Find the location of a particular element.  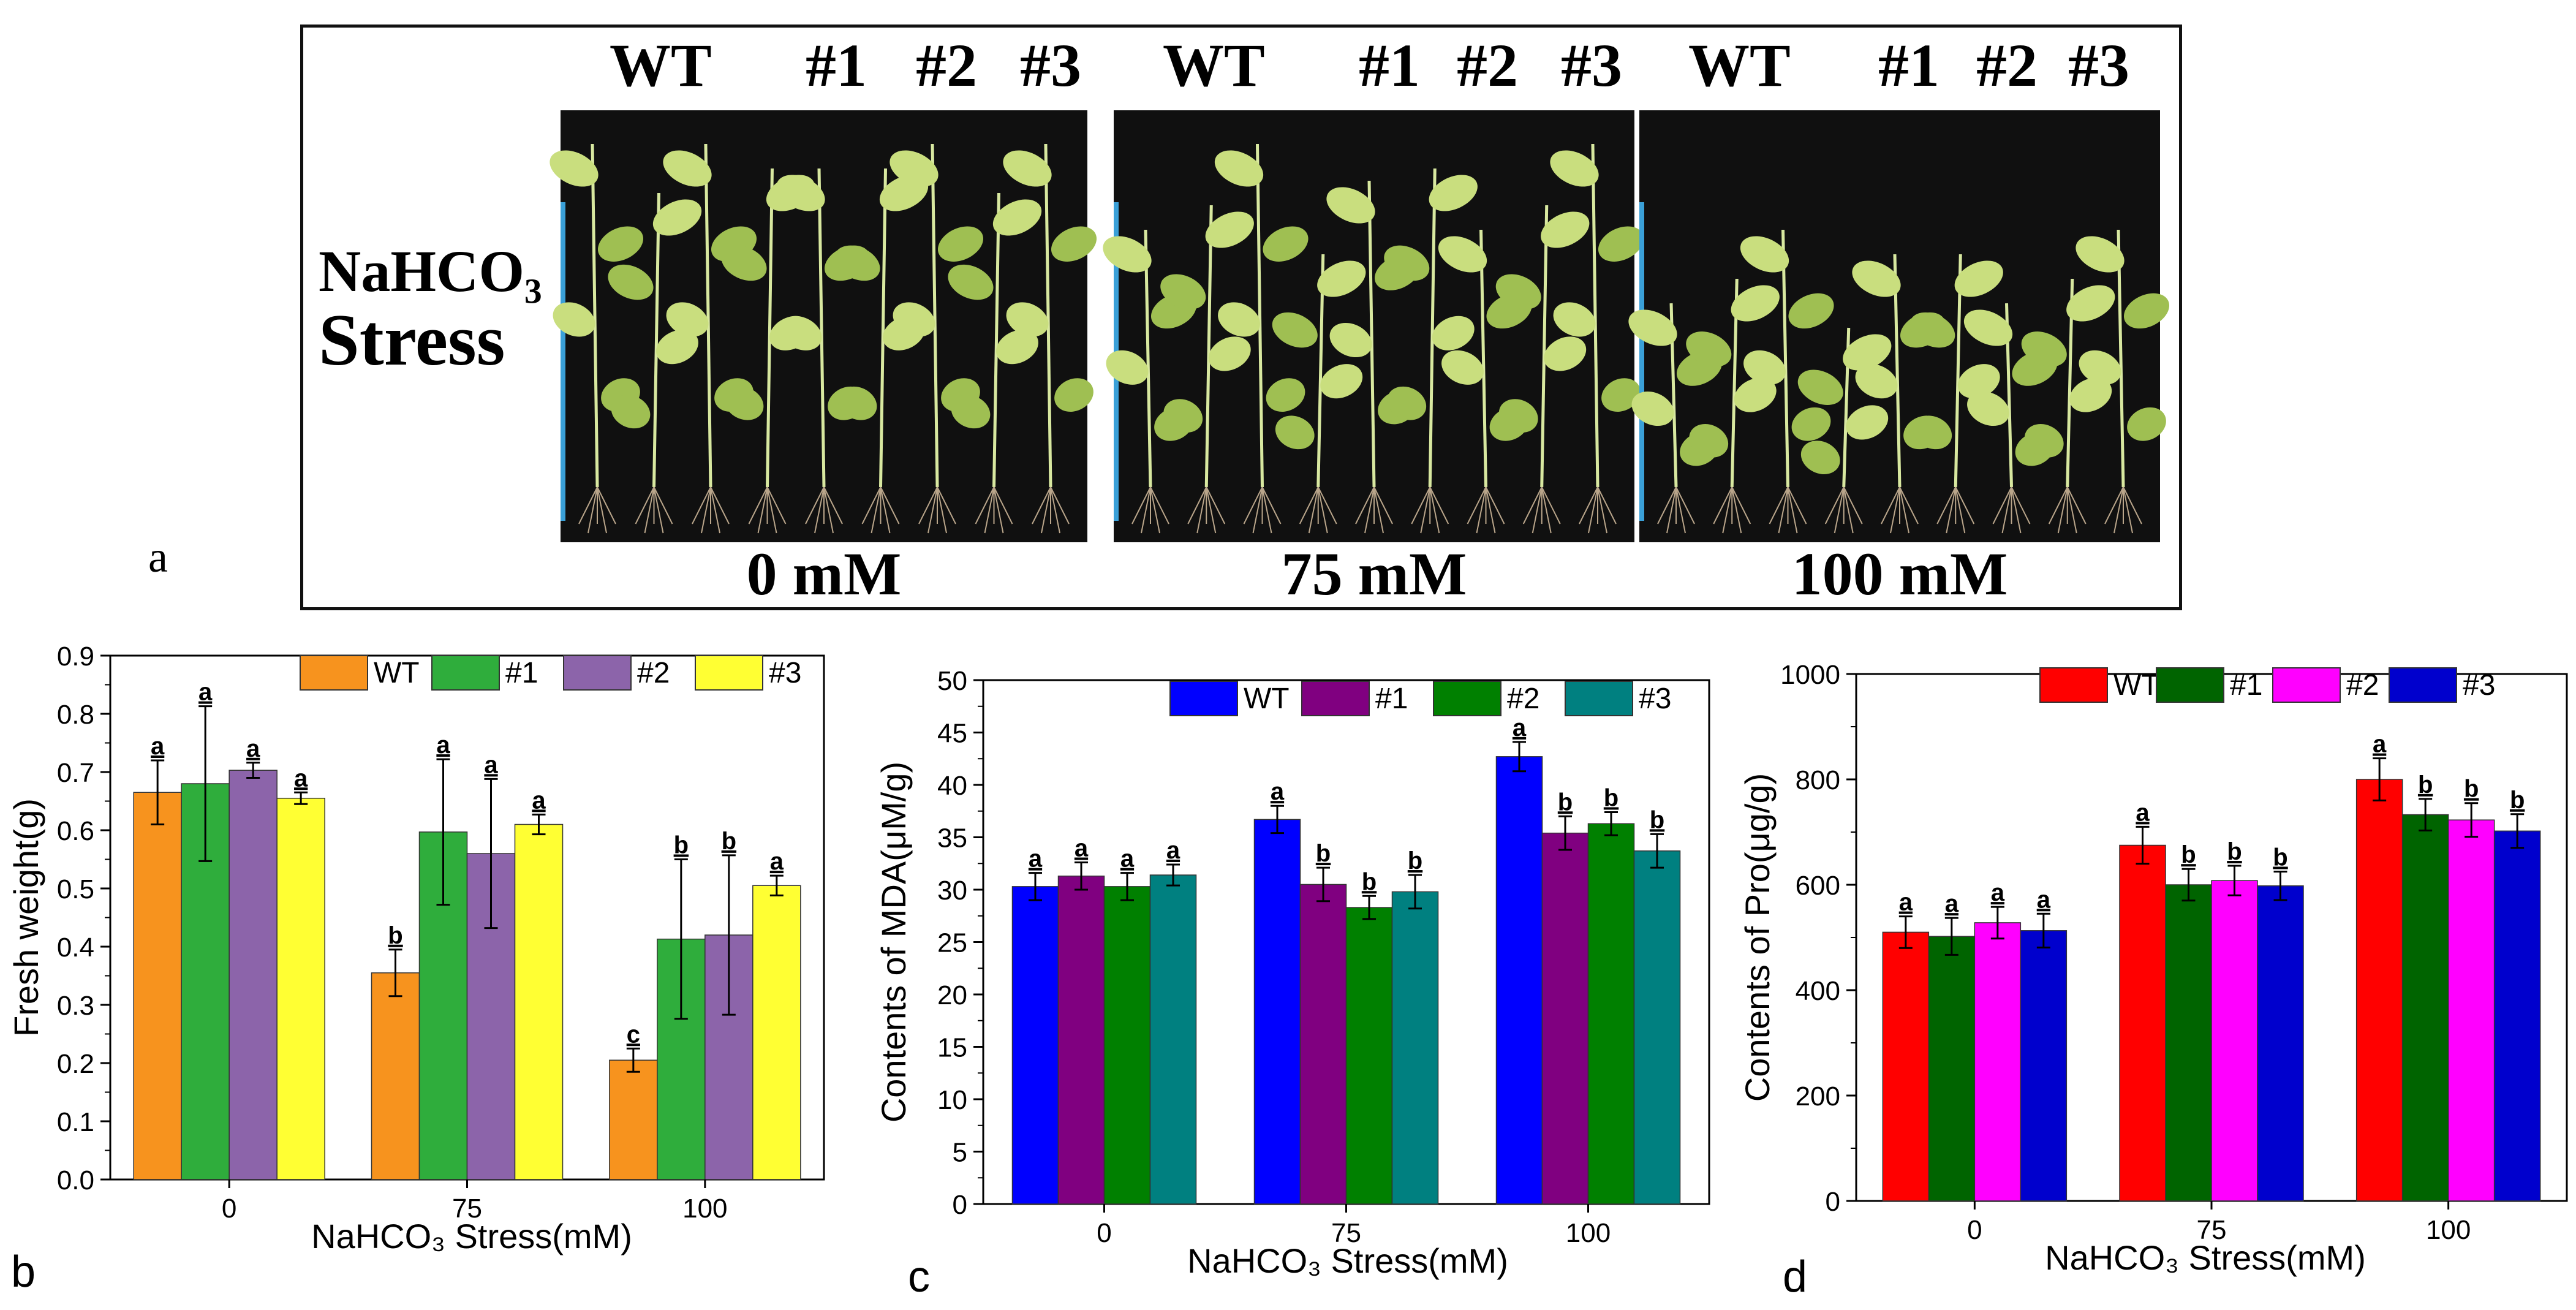

panel-letter-c: c is located at coordinates (919, 1276).